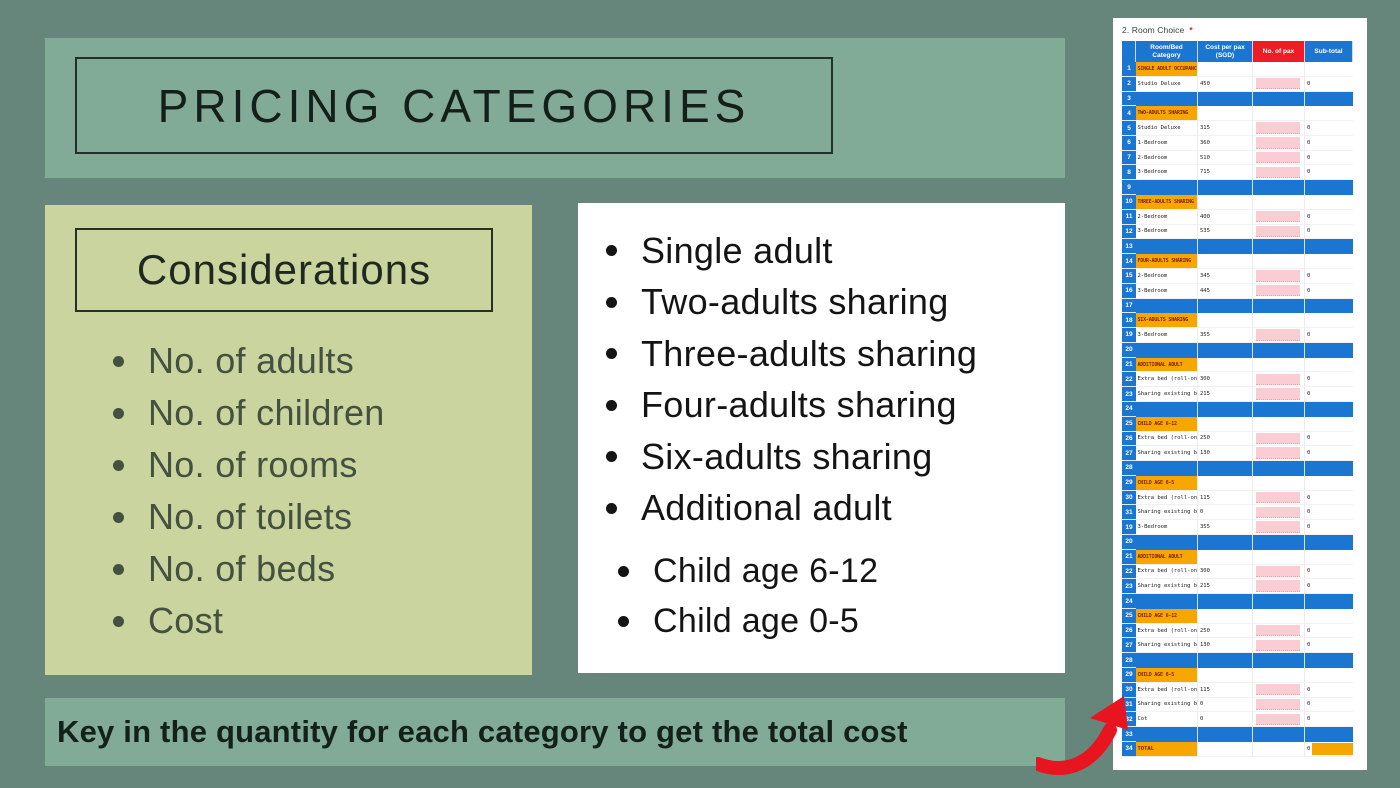  Describe the element at coordinates (1129, 468) in the screenshot. I see `row-number: 28` at that location.